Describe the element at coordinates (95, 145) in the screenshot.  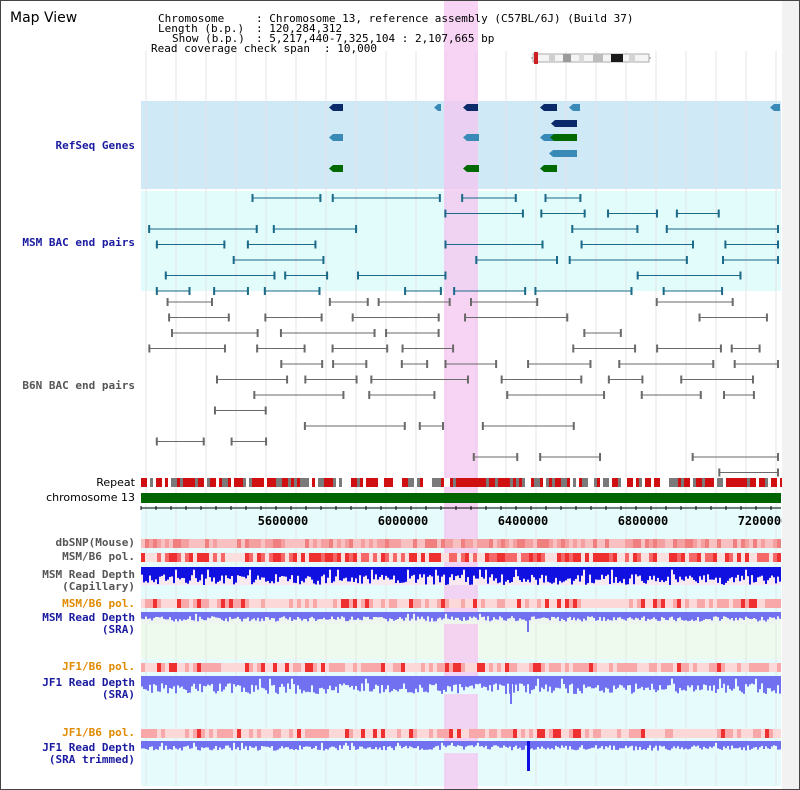
I see `track-label-refseq: RefSeq Genes` at that location.